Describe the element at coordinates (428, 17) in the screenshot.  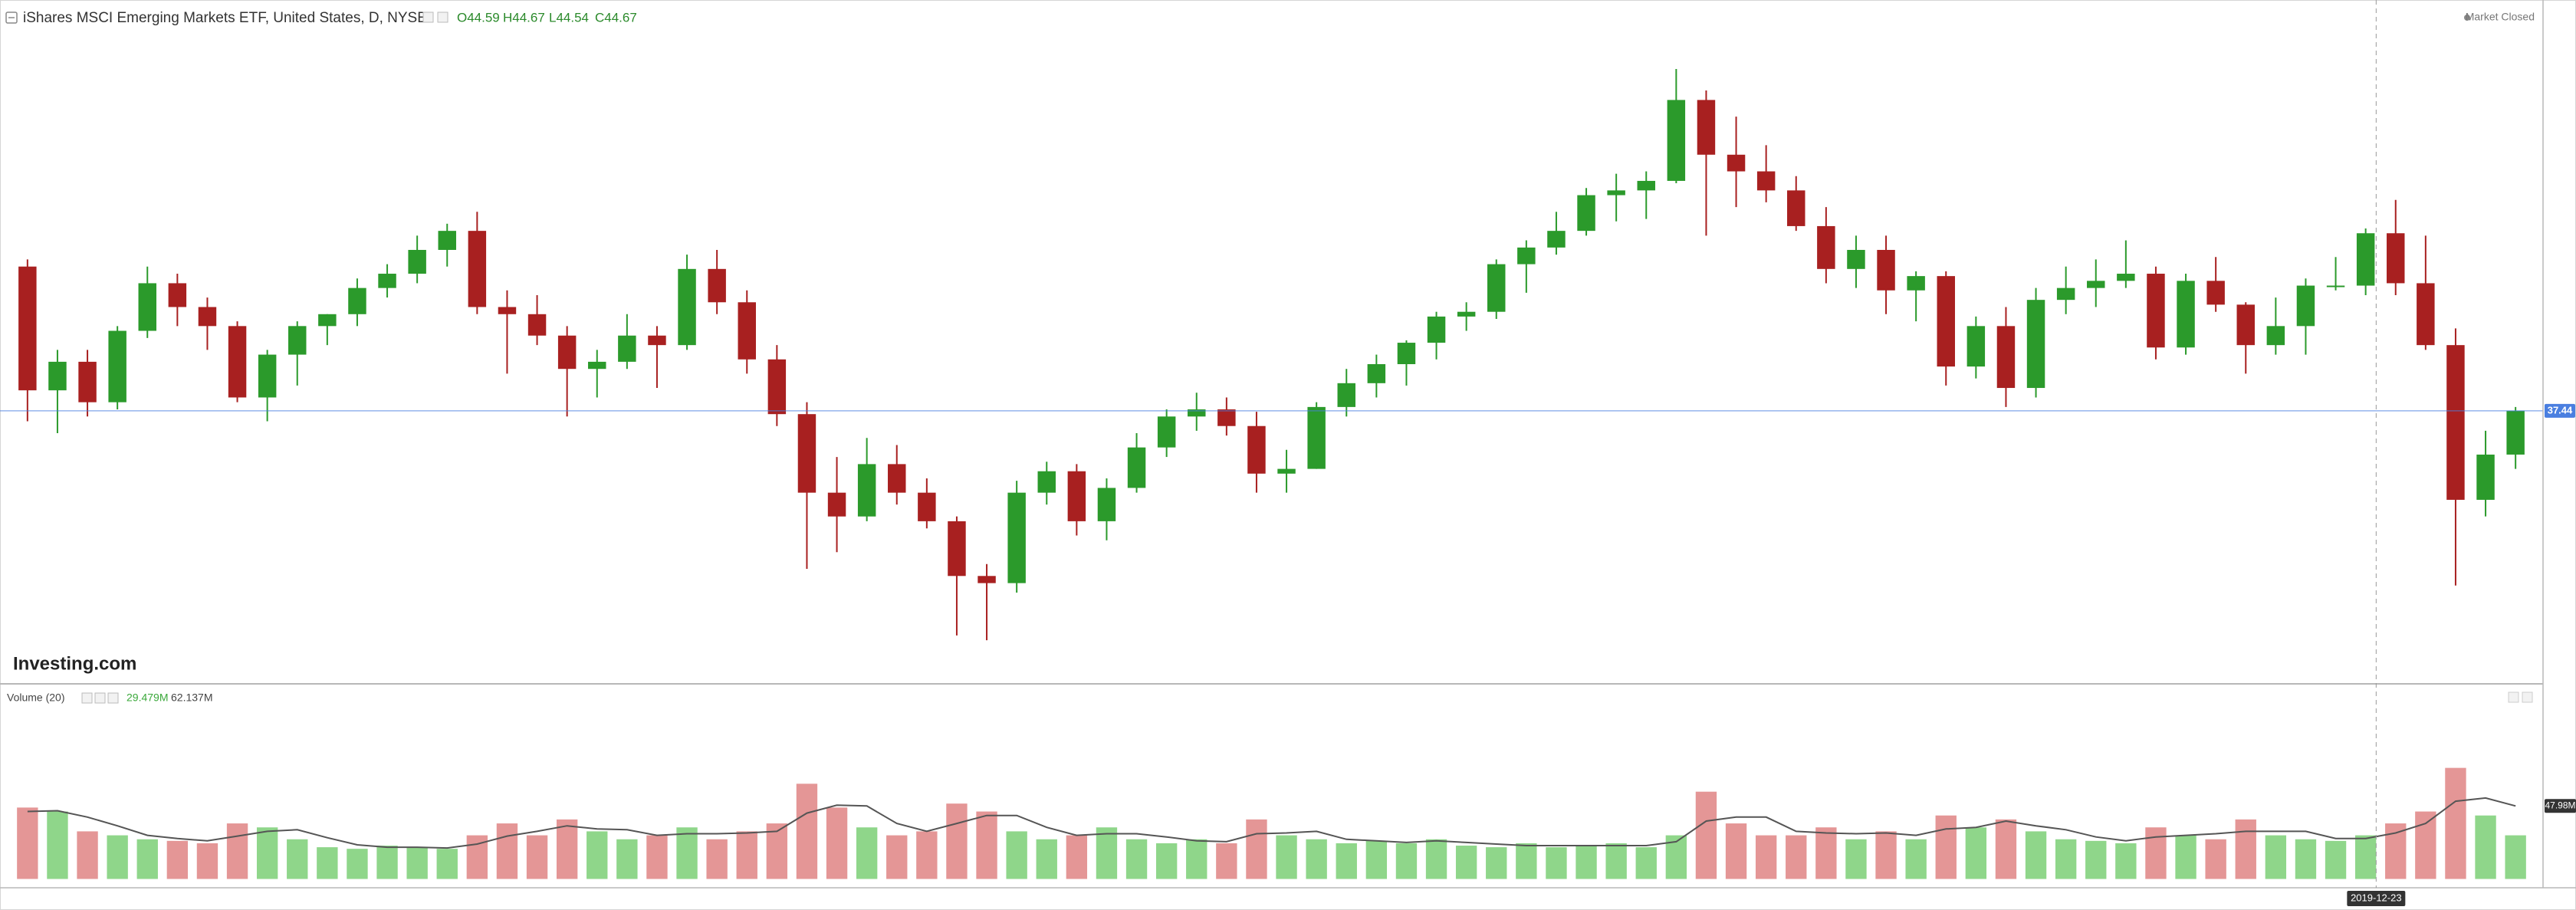
I see `settings-button` at that location.